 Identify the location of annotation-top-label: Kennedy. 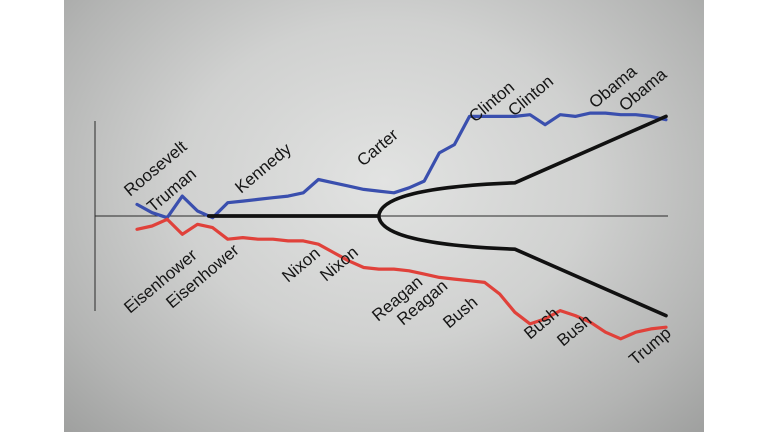
(263, 168).